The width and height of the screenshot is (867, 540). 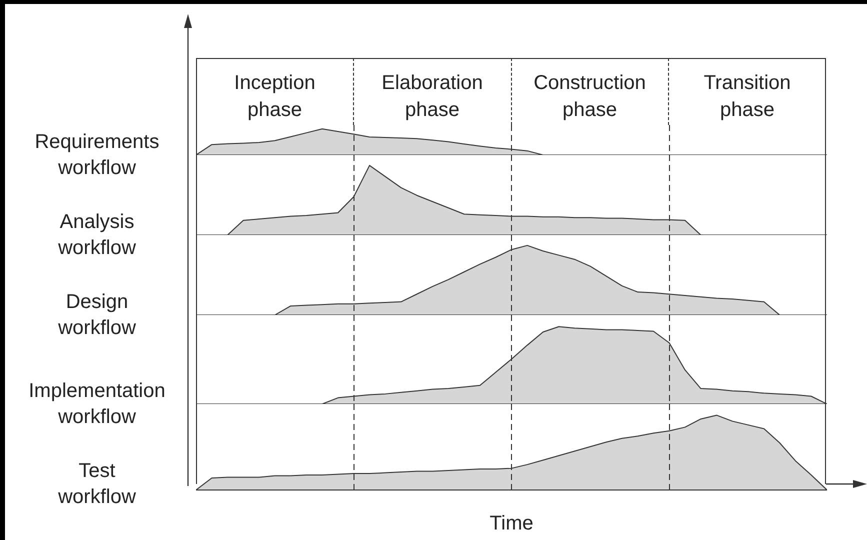 What do you see at coordinates (97, 484) in the screenshot?
I see `y-axis-title: Test workflow` at bounding box center [97, 484].